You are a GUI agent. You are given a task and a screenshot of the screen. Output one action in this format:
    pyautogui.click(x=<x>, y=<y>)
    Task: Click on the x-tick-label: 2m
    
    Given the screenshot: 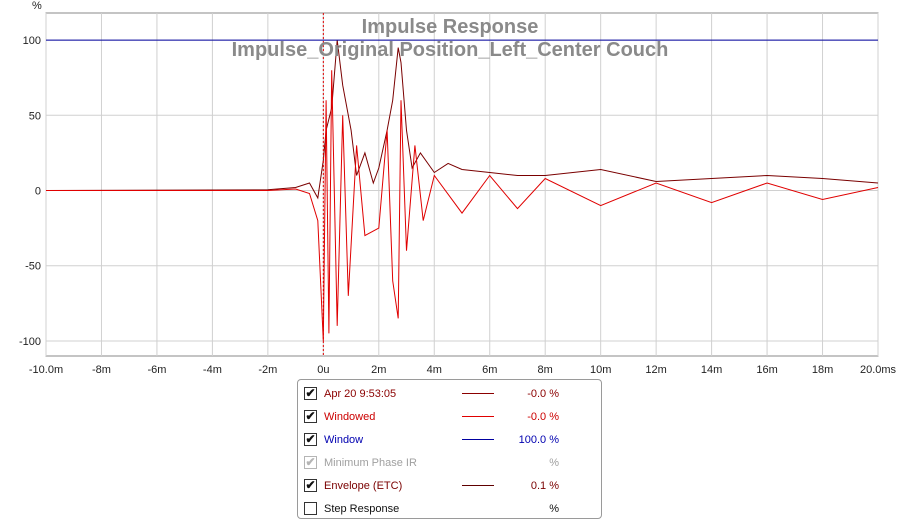 What is the action you would take?
    pyautogui.click(x=378, y=370)
    